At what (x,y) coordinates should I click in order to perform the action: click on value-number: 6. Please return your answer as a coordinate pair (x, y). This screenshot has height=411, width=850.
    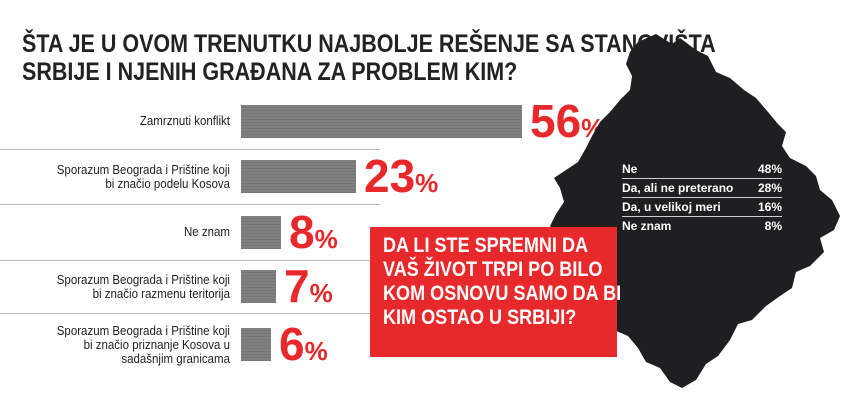
    Looking at the image, I should click on (292, 344).